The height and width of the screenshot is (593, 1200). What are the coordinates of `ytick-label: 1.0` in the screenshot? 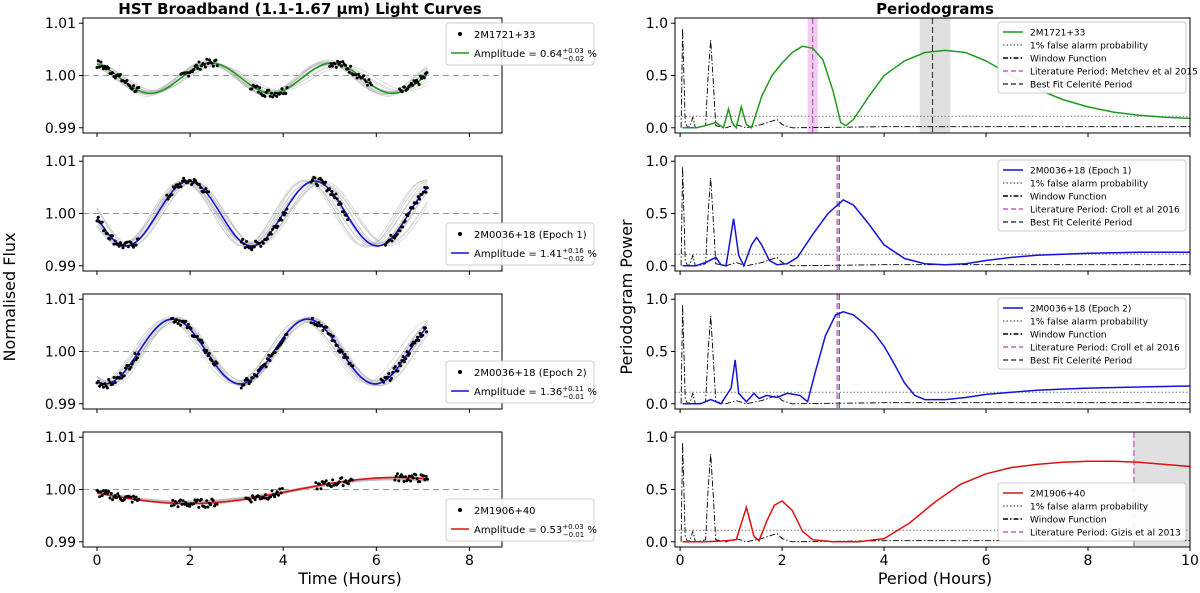 It's located at (657, 24).